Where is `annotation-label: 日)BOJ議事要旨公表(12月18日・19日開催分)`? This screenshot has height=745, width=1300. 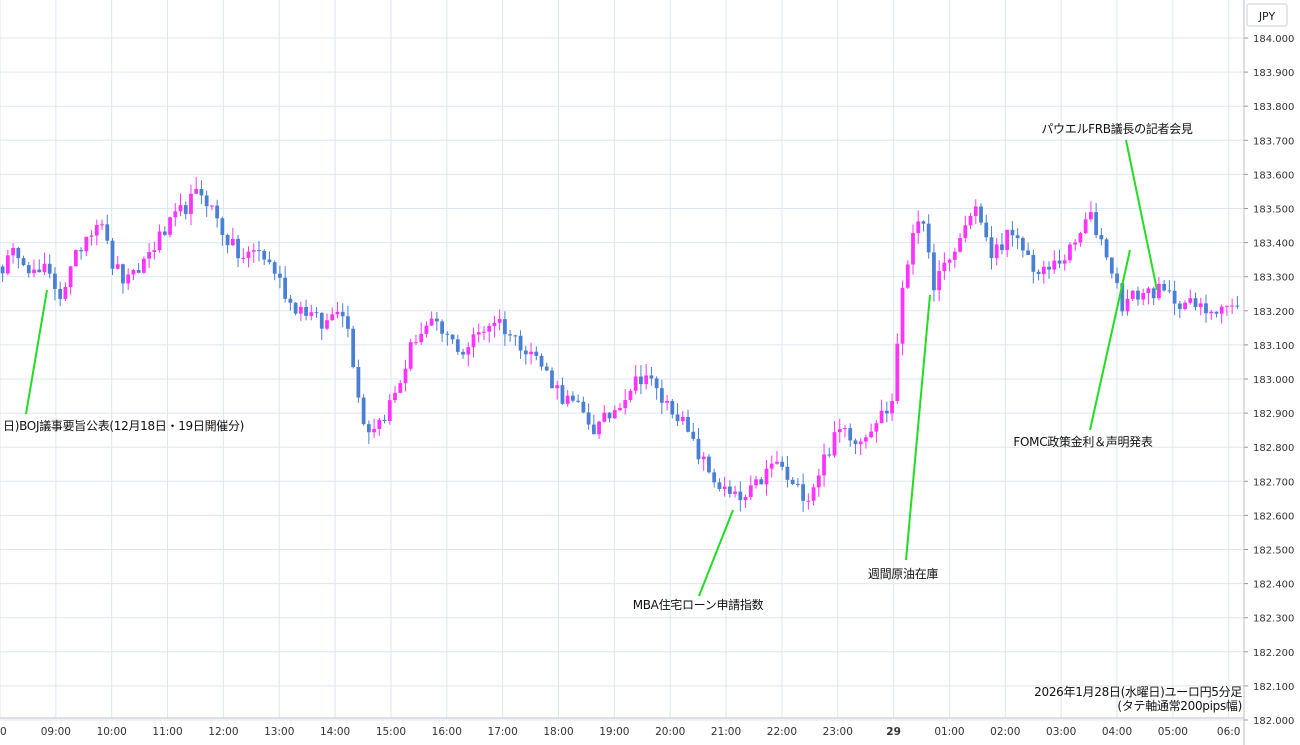 annotation-label: 日)BOJ議事要旨公表(12月18日・19日開催分) is located at coordinates (123, 426).